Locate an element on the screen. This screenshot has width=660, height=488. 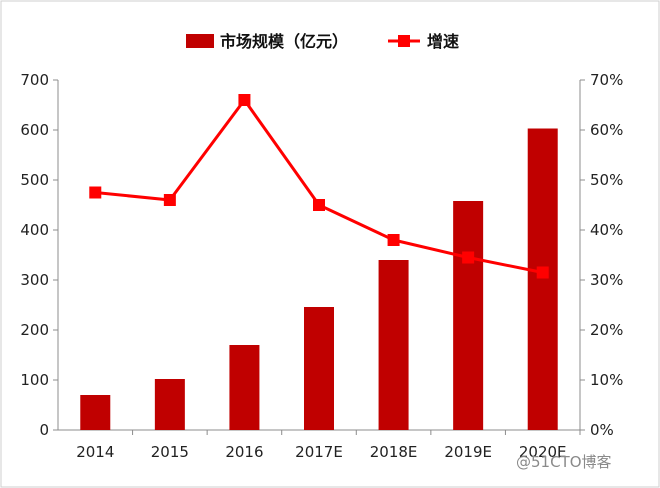
x-tick-label: 2020E is located at coordinates (543, 452).